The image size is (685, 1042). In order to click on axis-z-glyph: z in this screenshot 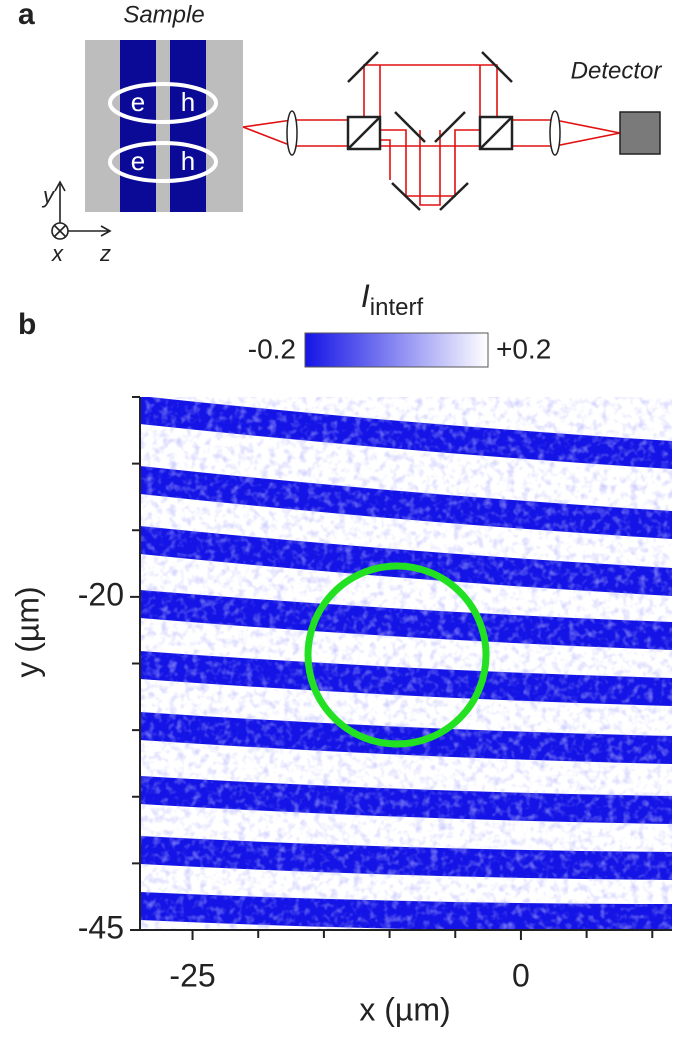, I will do `click(105, 253)`.